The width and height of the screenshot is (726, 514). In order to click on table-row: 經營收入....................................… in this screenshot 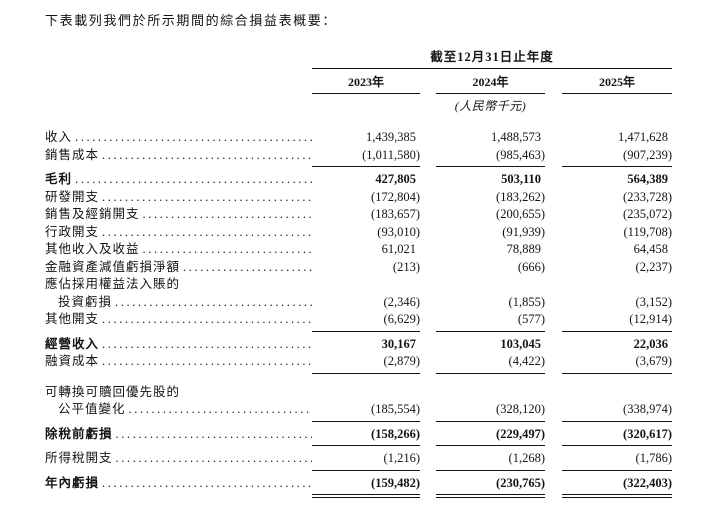, I will do `click(385, 345)`.